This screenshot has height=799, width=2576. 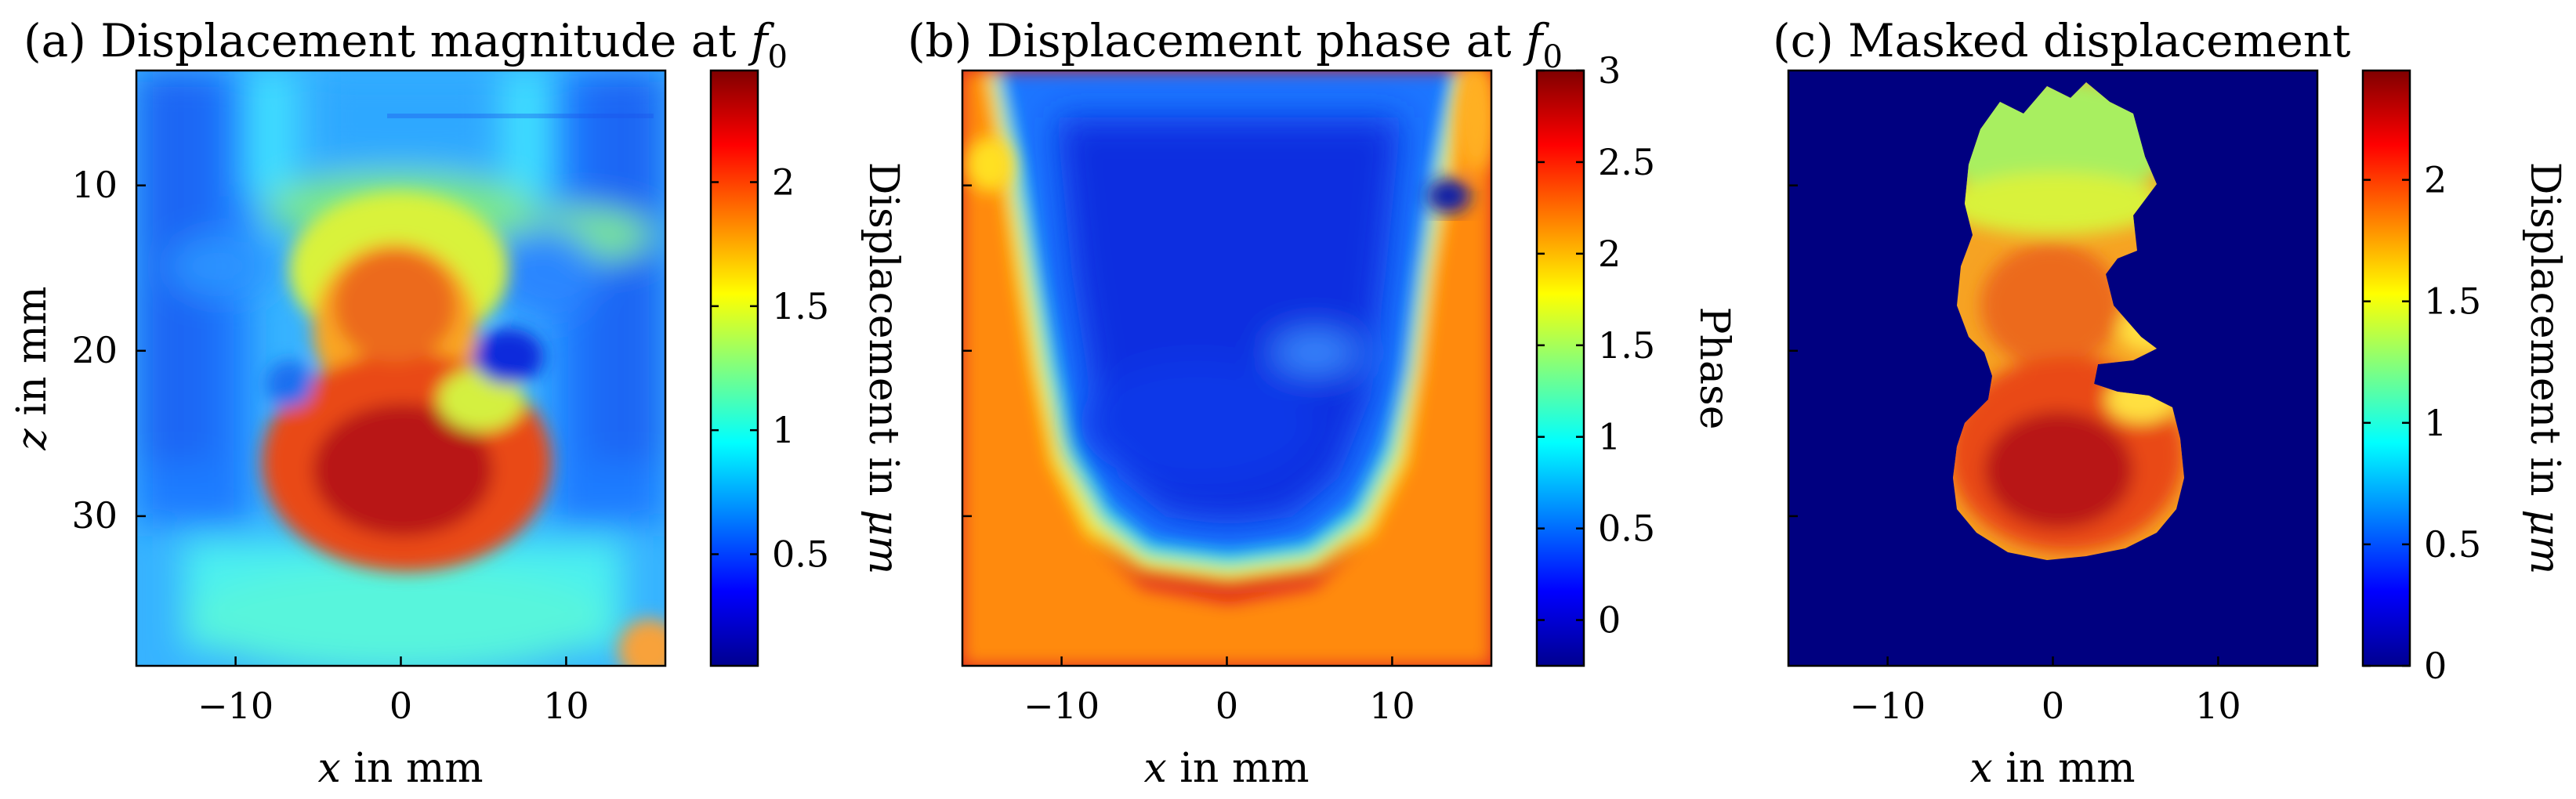 What do you see at coordinates (400, 706) in the screenshot?
I see `panel-a-x-tick-label: 0` at bounding box center [400, 706].